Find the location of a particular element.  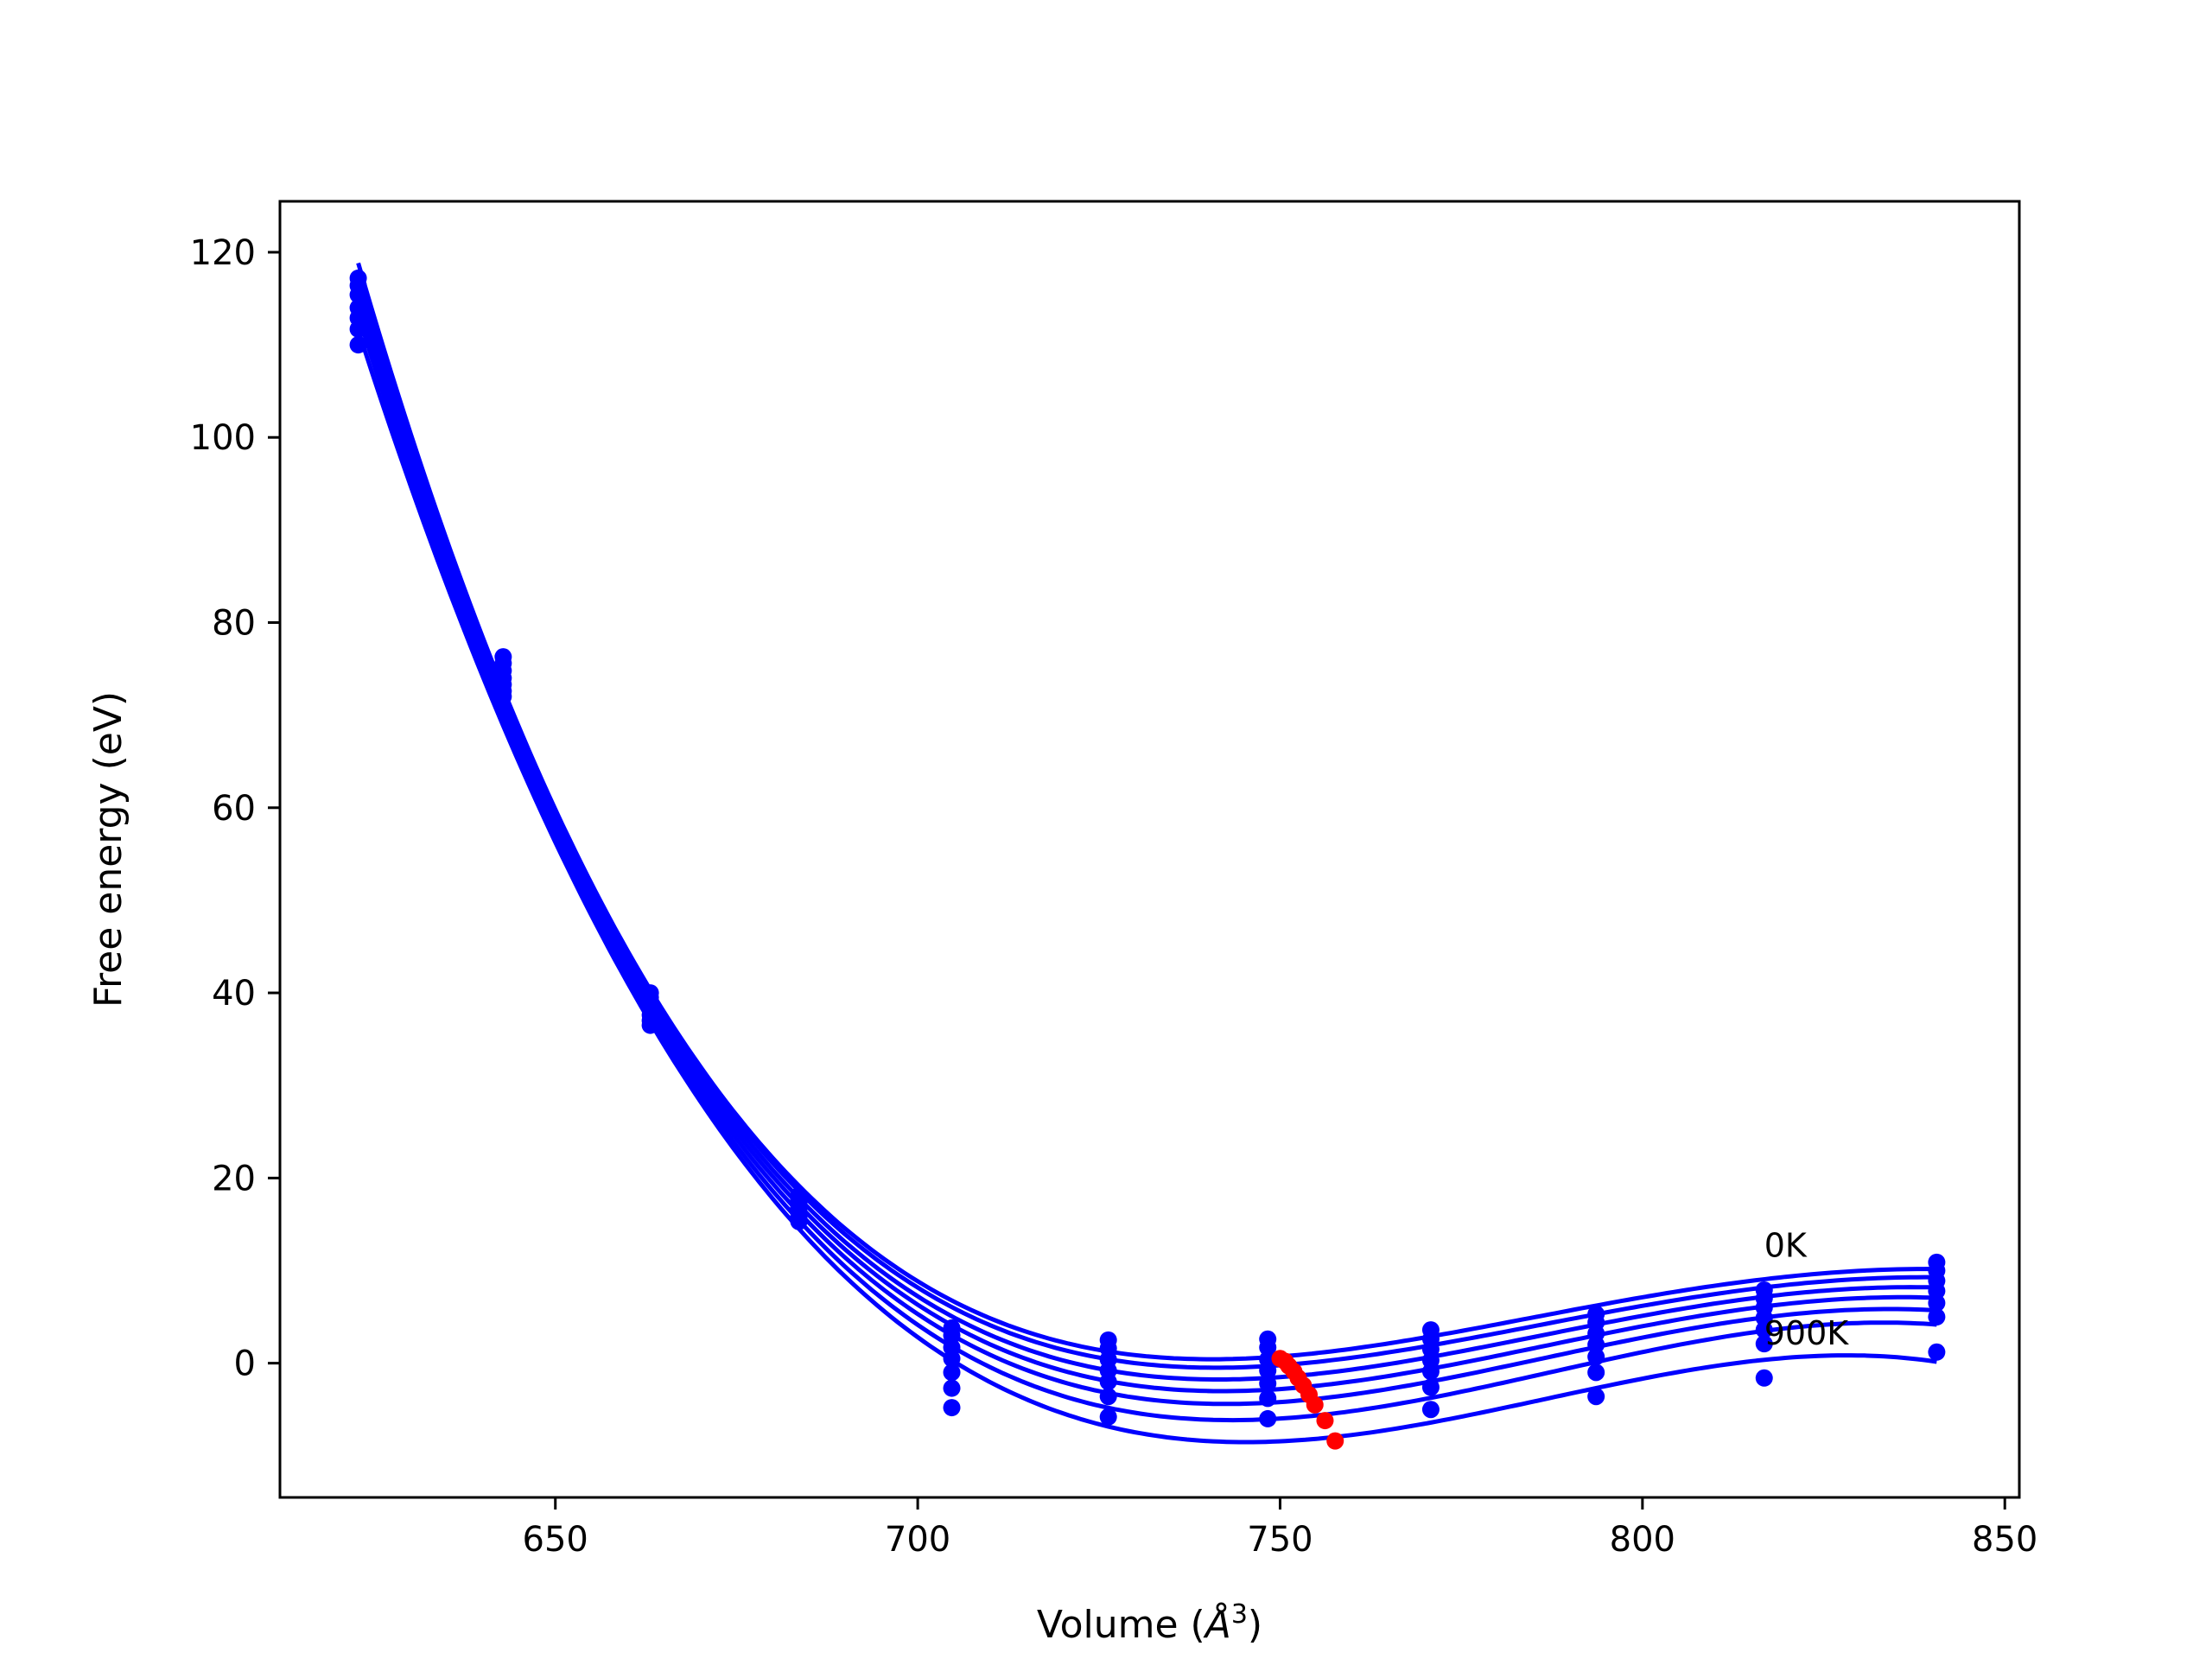

x-axis-label-suffix: ) is located at coordinates (1255, 1625).